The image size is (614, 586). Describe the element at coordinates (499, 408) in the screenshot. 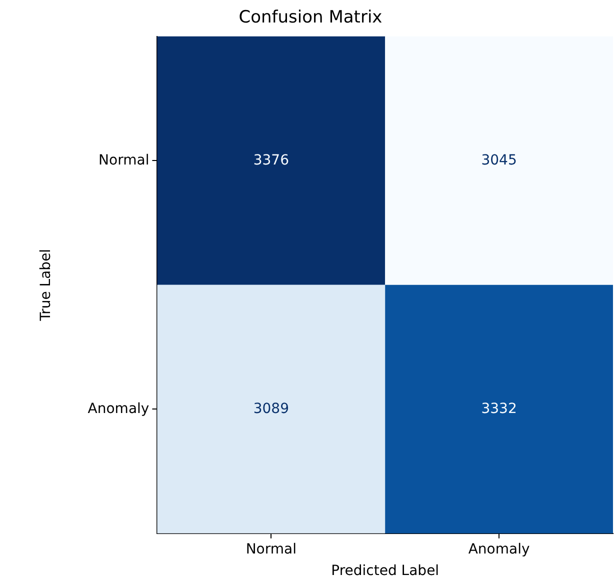

I see `data-label: 3332` at that location.